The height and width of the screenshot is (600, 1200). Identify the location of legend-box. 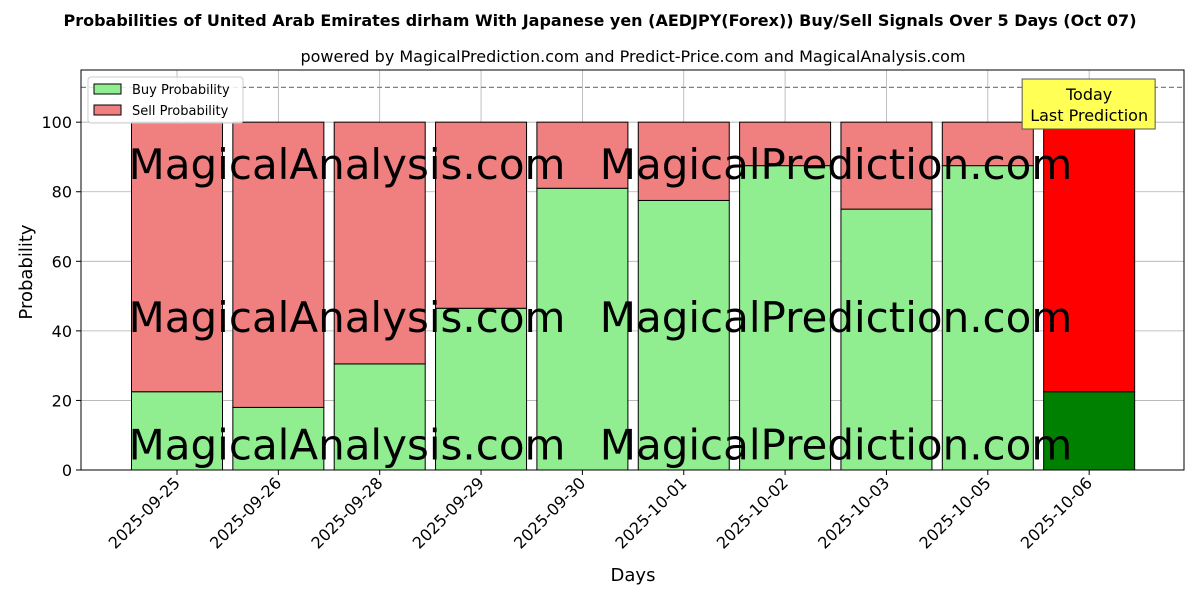
(165, 100).